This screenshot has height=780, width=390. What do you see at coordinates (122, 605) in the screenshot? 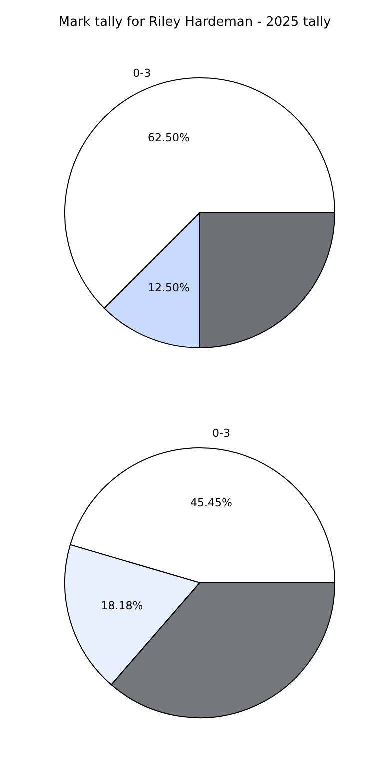
I see `data-label: 18.18%` at bounding box center [122, 605].